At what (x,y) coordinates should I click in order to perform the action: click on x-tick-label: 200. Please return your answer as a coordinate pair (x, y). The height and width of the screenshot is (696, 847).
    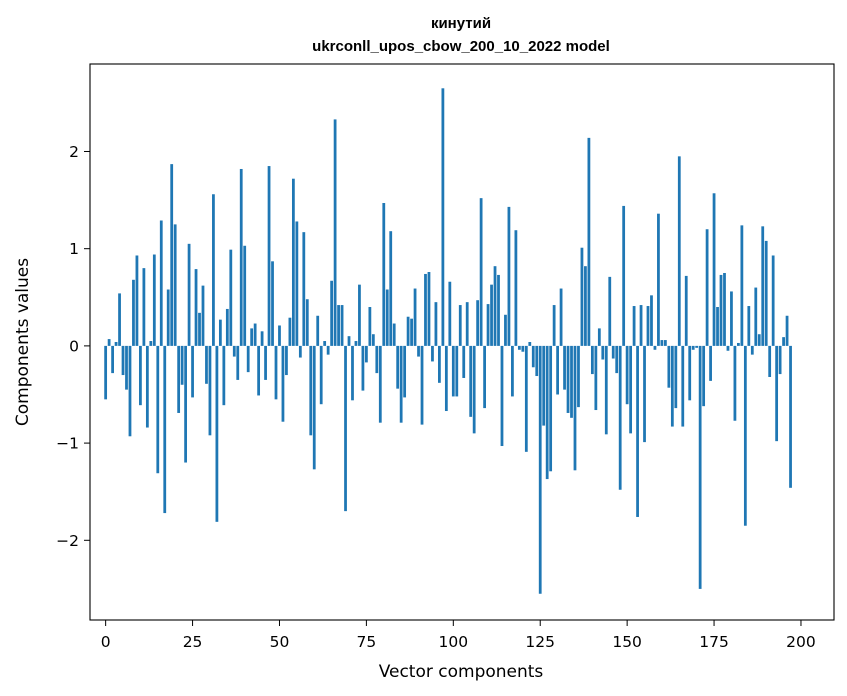
    Looking at the image, I should click on (801, 642).